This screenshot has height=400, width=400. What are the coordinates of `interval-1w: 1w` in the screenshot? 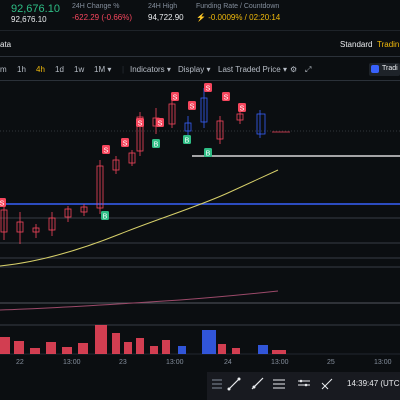 It's located at (79, 69).